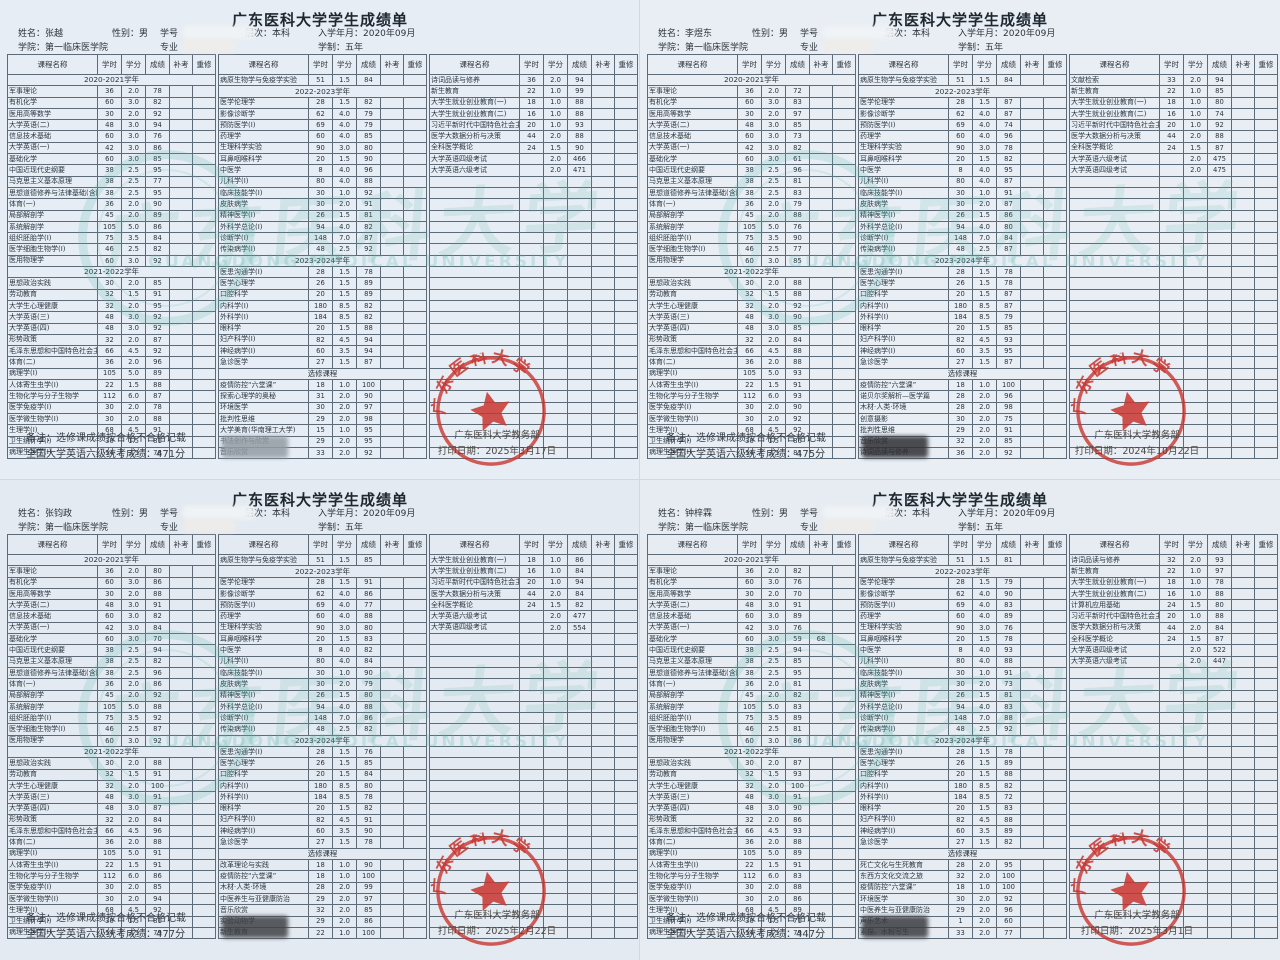 This screenshot has height=960, width=1280. I want to click on course-name: 思想政治实践, so click(692, 283).